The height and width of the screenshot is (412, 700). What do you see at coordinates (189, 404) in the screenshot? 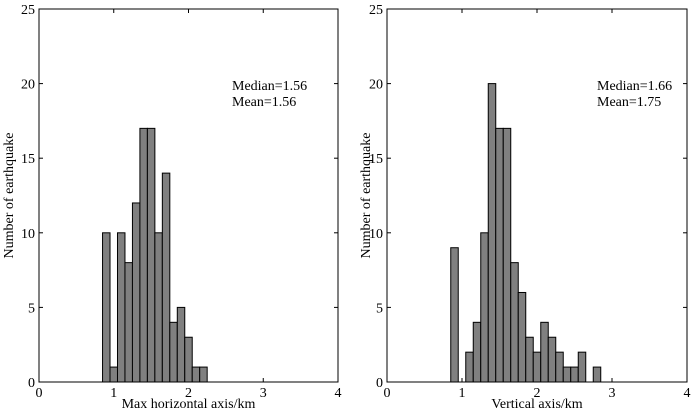
I see `x-axis-label: Max horizontal axis/km` at bounding box center [189, 404].